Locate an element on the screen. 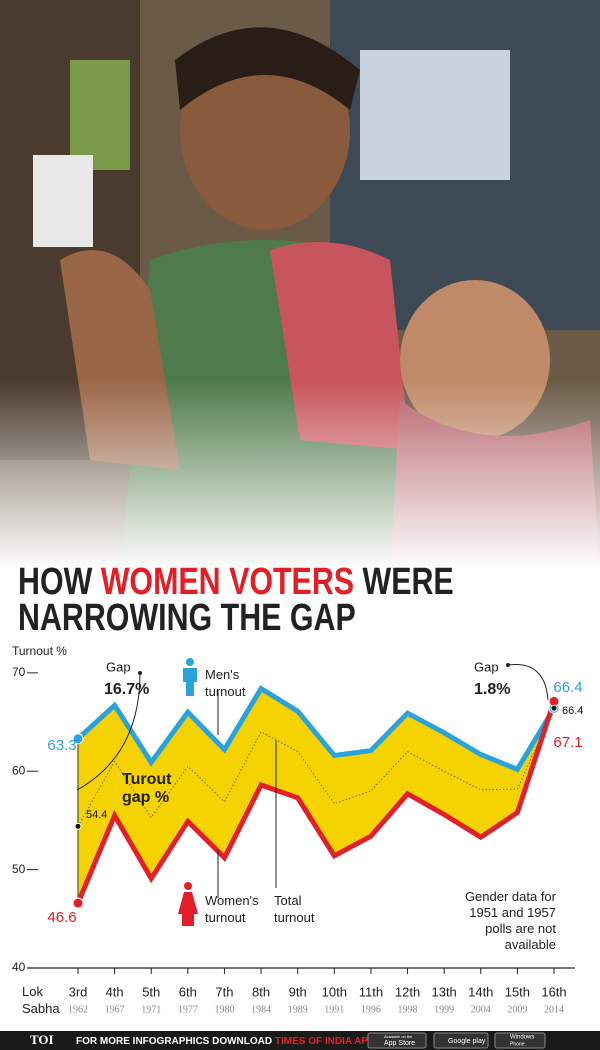 This screenshot has width=600, height=1050. total-label-line: turnout is located at coordinates (294, 917).